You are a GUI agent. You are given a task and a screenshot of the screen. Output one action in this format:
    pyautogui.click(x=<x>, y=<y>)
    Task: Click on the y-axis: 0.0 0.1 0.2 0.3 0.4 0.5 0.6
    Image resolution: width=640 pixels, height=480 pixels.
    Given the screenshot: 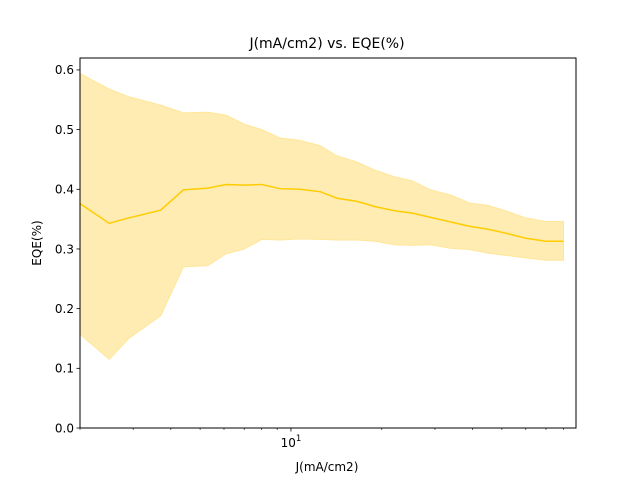 What is the action you would take?
    pyautogui.click(x=67, y=249)
    